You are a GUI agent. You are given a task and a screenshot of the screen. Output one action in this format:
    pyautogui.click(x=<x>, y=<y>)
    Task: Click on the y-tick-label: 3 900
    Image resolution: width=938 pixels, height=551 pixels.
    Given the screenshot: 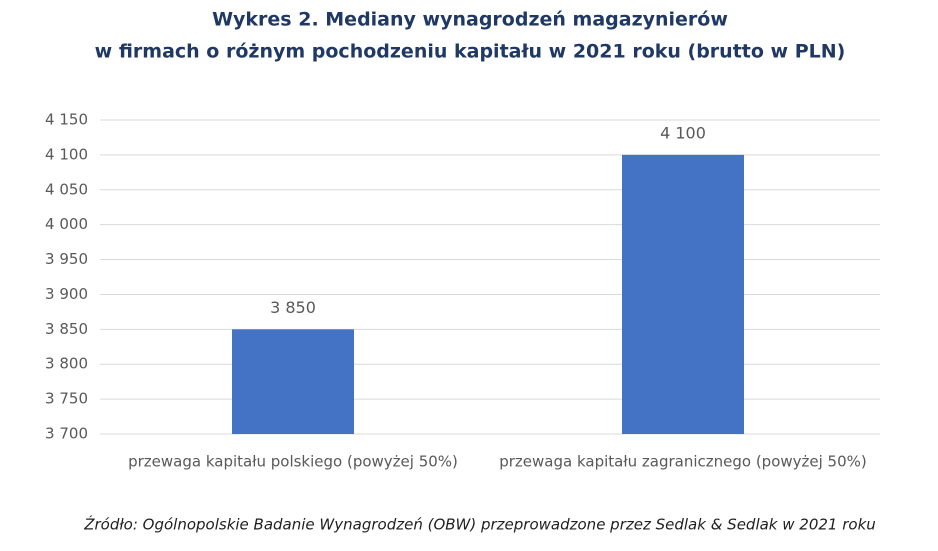 What is the action you would take?
    pyautogui.click(x=66, y=294)
    